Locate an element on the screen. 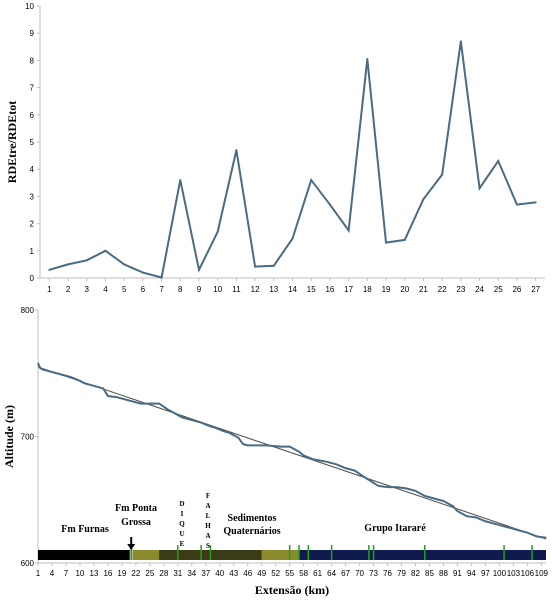 The width and height of the screenshot is (552, 600). chart2-x-tick-label: 37 is located at coordinates (205, 573).